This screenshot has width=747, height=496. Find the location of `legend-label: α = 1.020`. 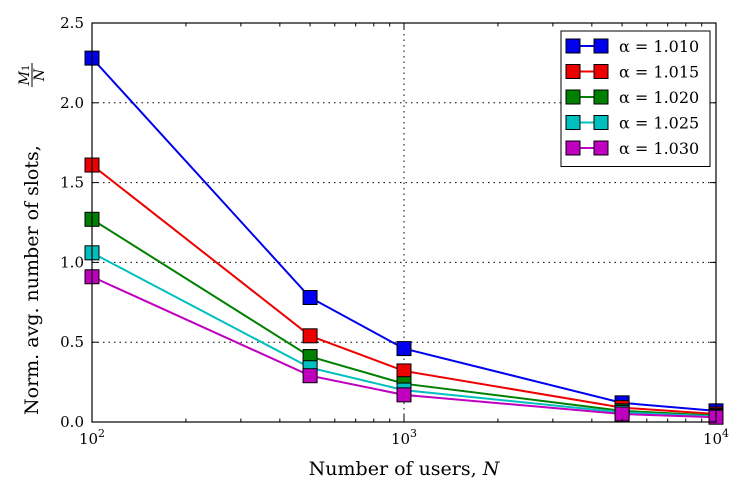

legend-label: α = 1.020 is located at coordinates (659, 97).